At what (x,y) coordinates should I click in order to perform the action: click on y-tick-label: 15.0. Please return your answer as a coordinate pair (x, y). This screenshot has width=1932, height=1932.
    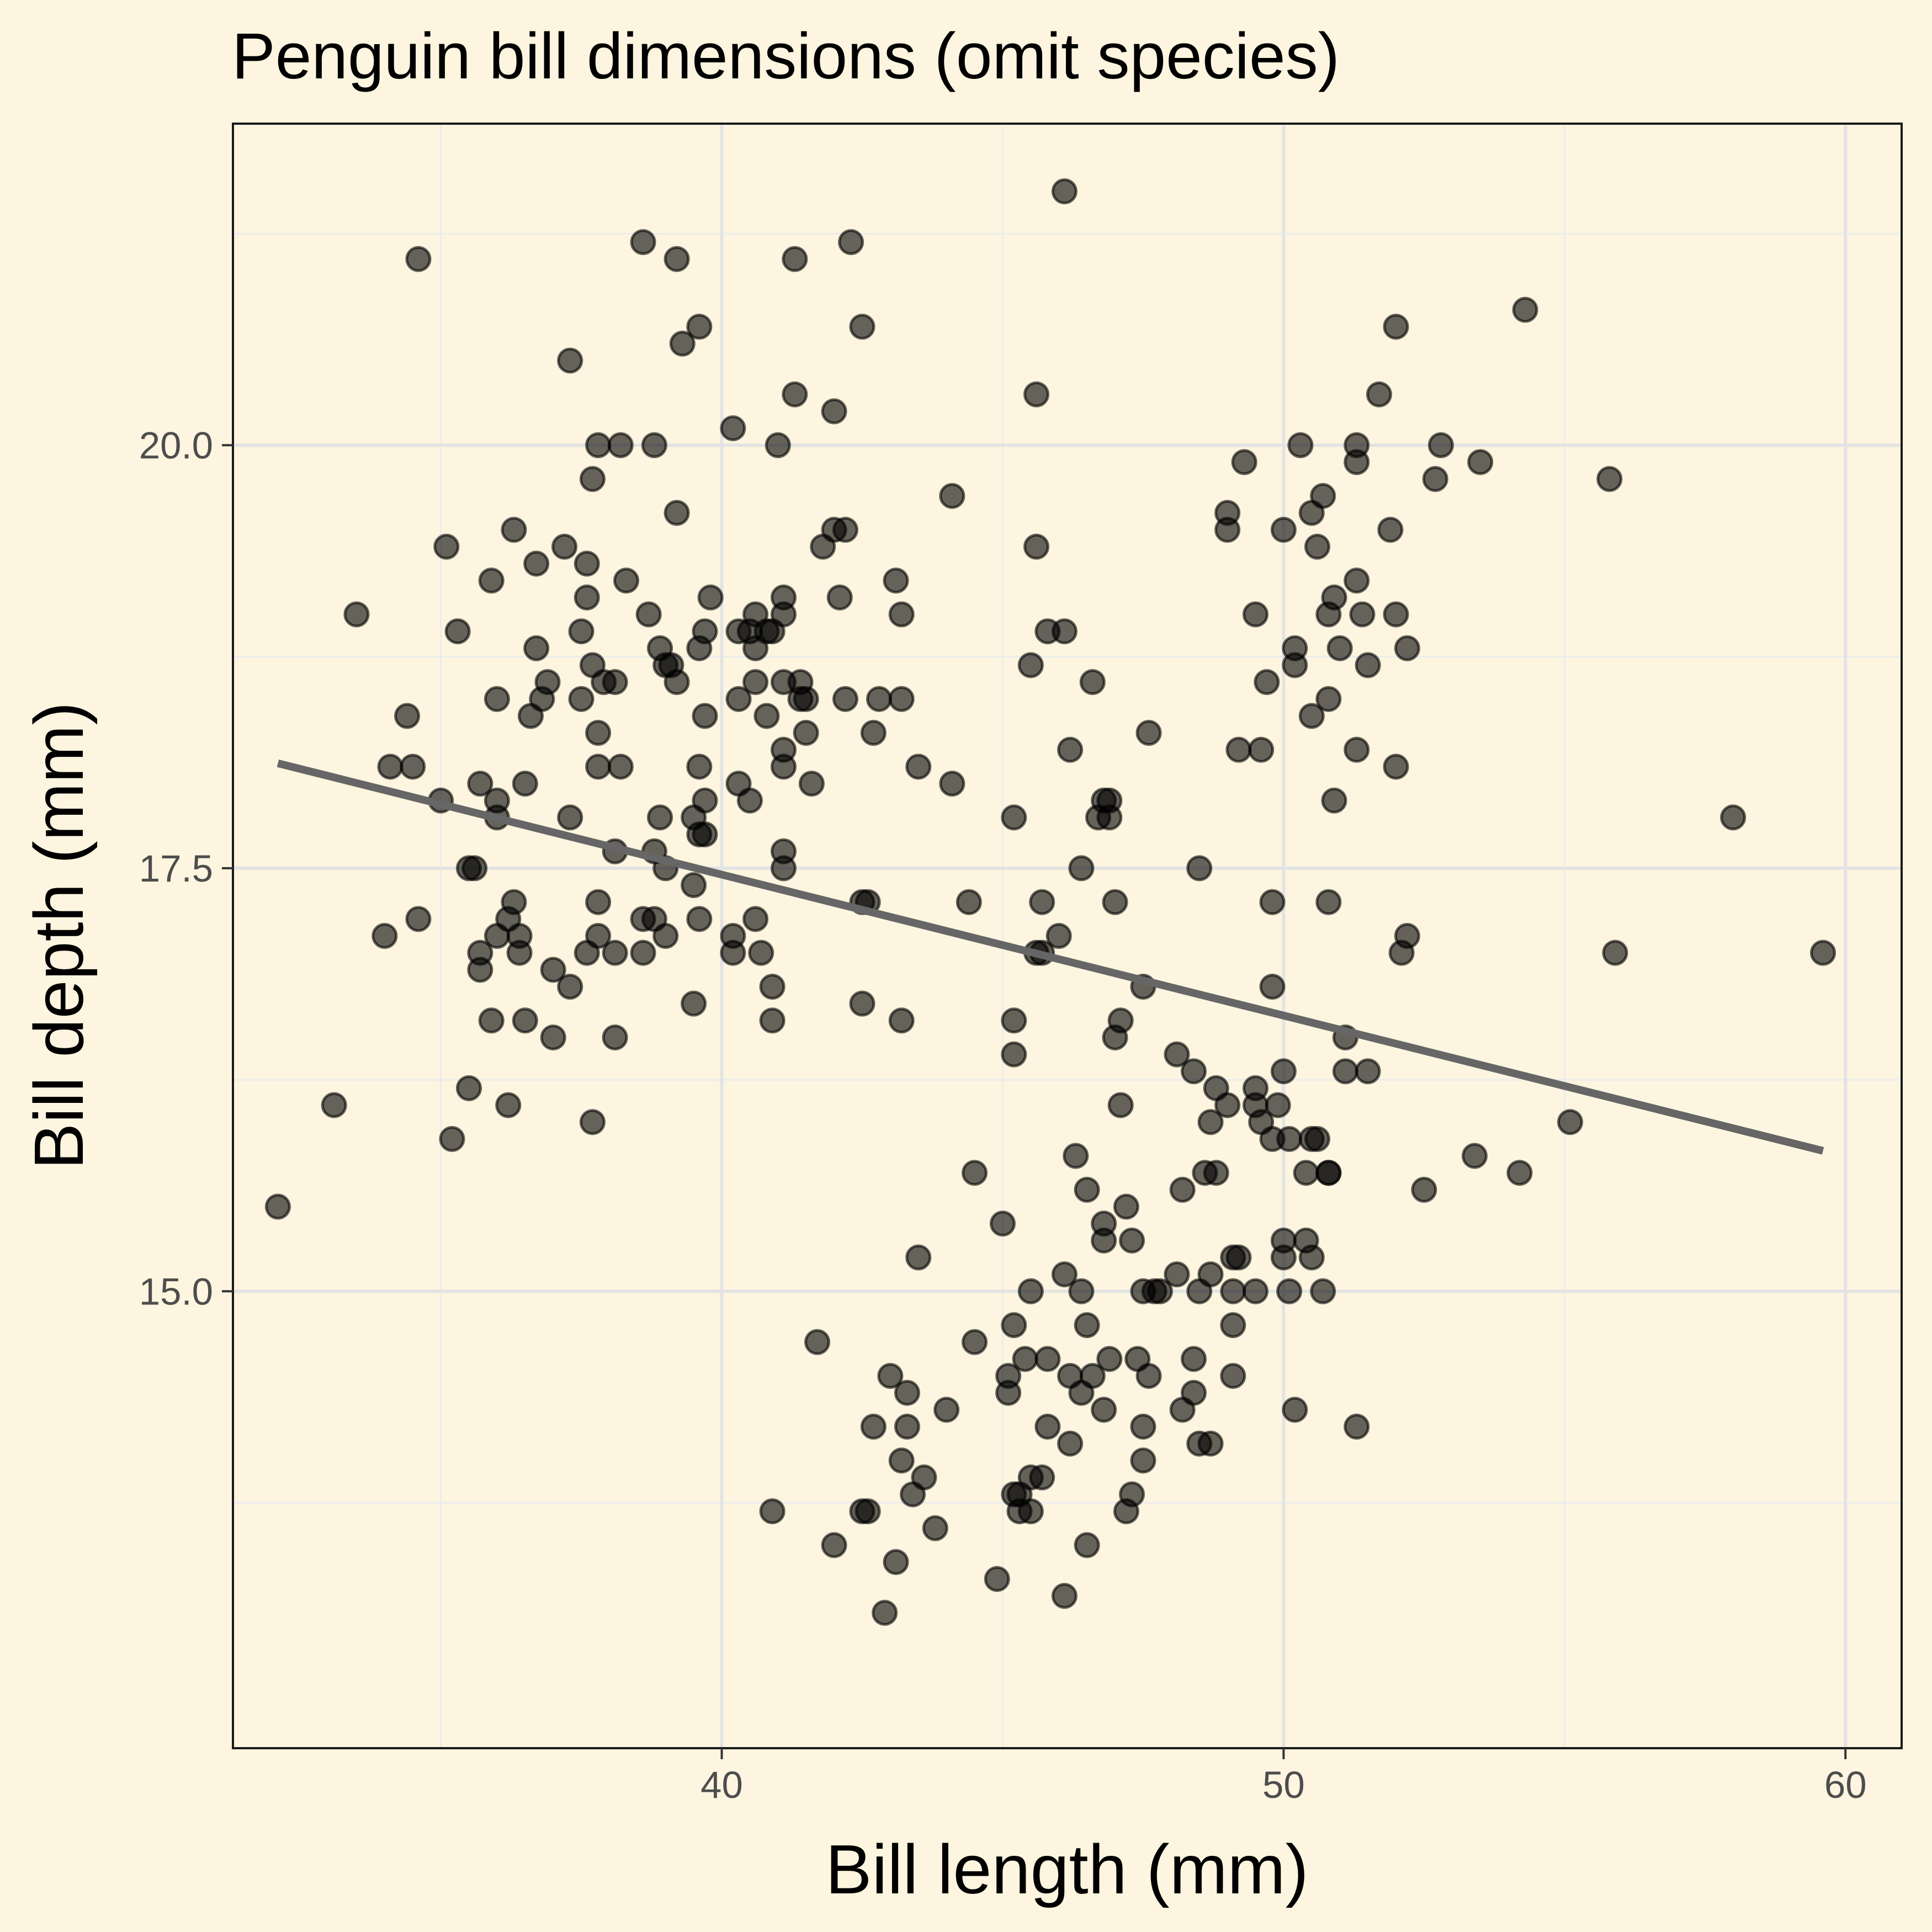
    Looking at the image, I should click on (176, 1292).